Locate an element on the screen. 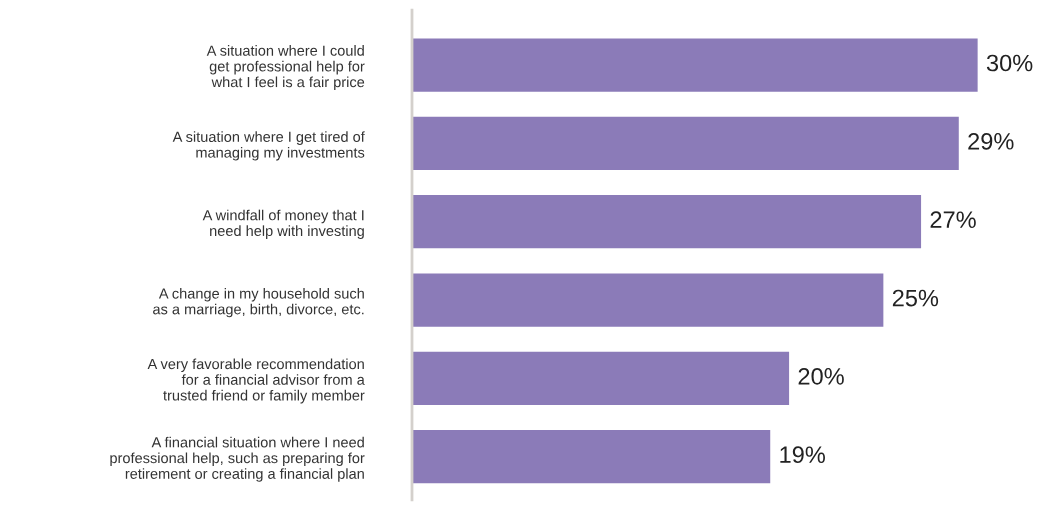 This screenshot has height=510, width=1037. data-label: 19% is located at coordinates (802, 455).